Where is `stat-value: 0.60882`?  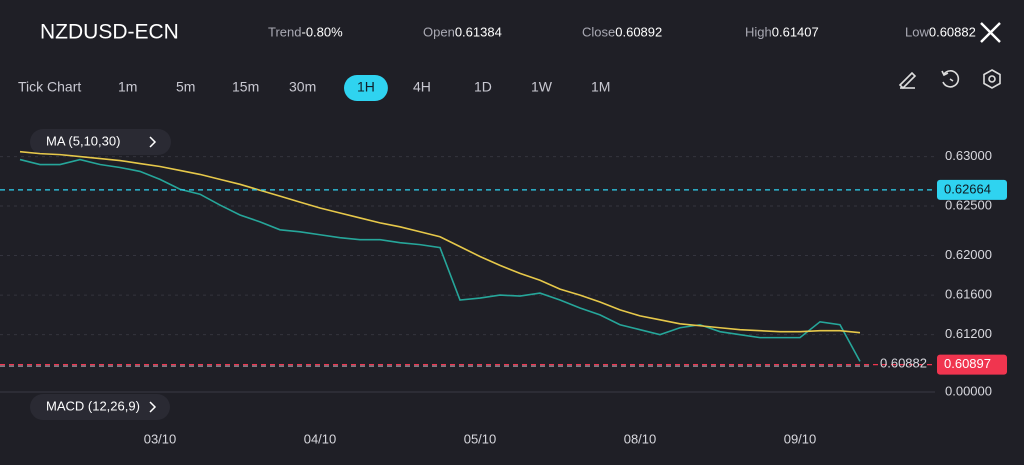 stat-value: 0.60882 is located at coordinates (952, 31).